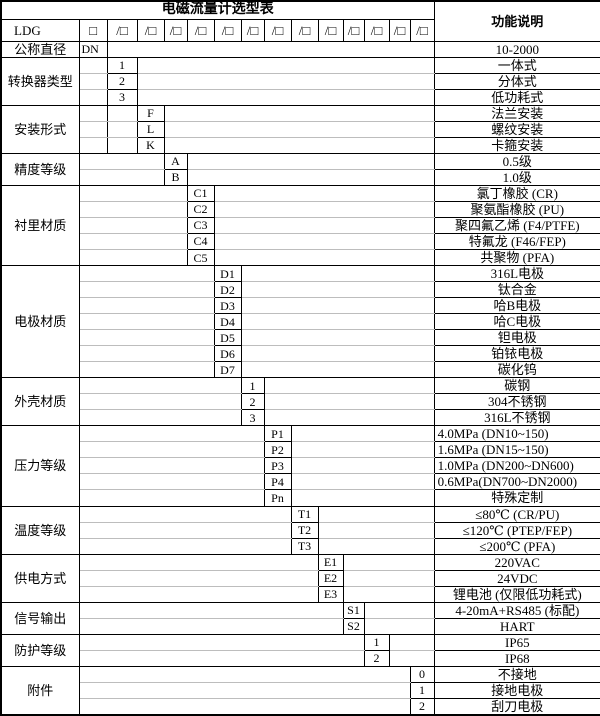  I want to click on description-cell: 卡箍安装, so click(516, 145).